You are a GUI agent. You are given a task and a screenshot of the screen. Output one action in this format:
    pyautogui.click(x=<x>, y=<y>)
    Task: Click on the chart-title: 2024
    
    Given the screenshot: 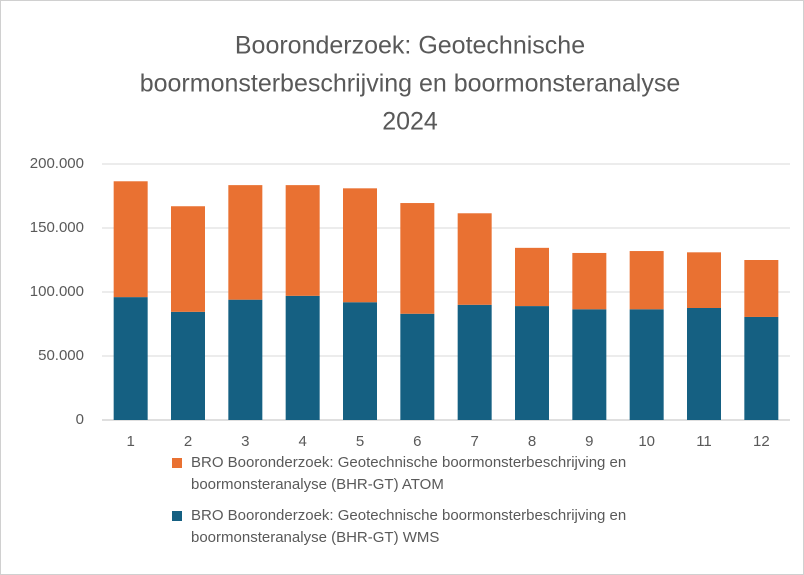 What is the action you would take?
    pyautogui.click(x=410, y=122)
    